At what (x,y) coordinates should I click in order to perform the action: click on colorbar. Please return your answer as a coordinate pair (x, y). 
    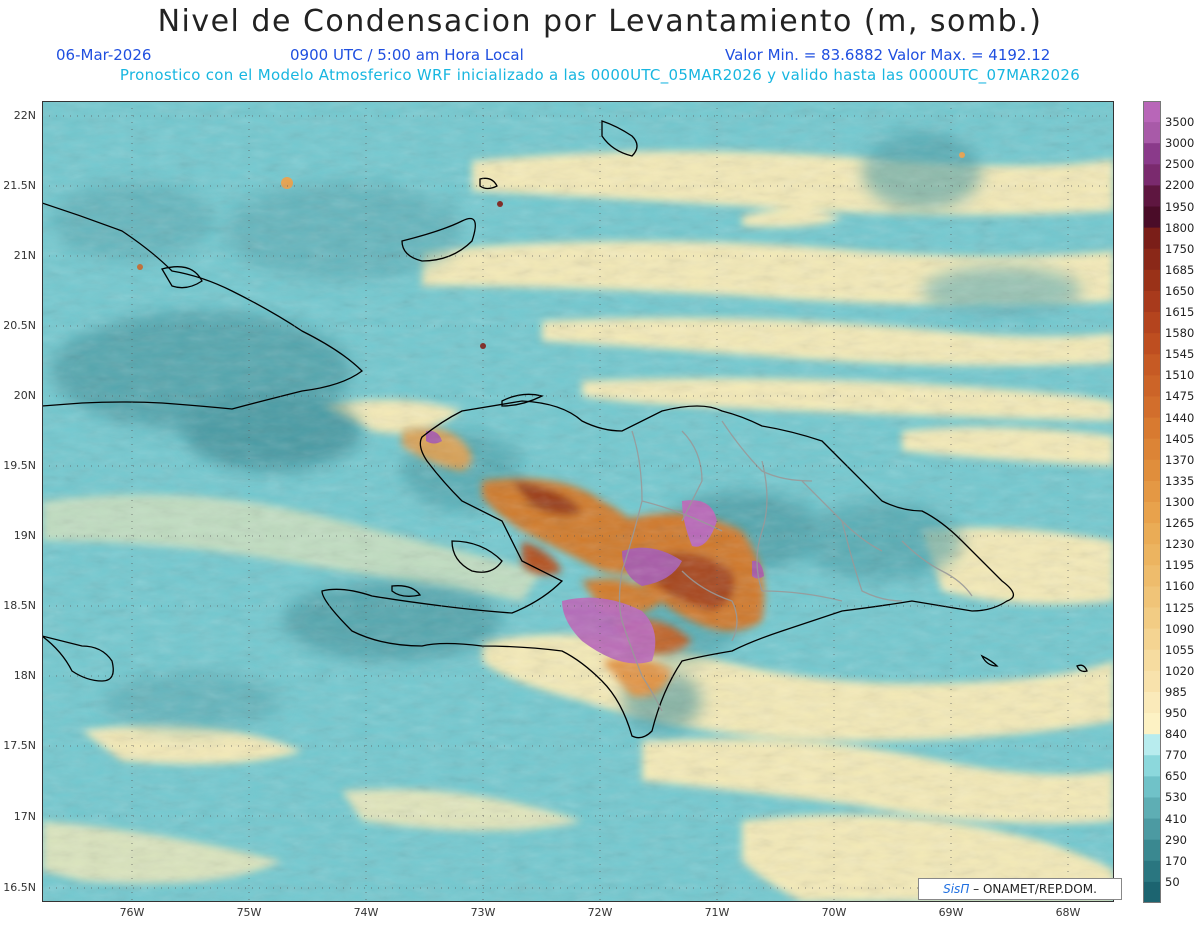
    Looking at the image, I should click on (1152, 502).